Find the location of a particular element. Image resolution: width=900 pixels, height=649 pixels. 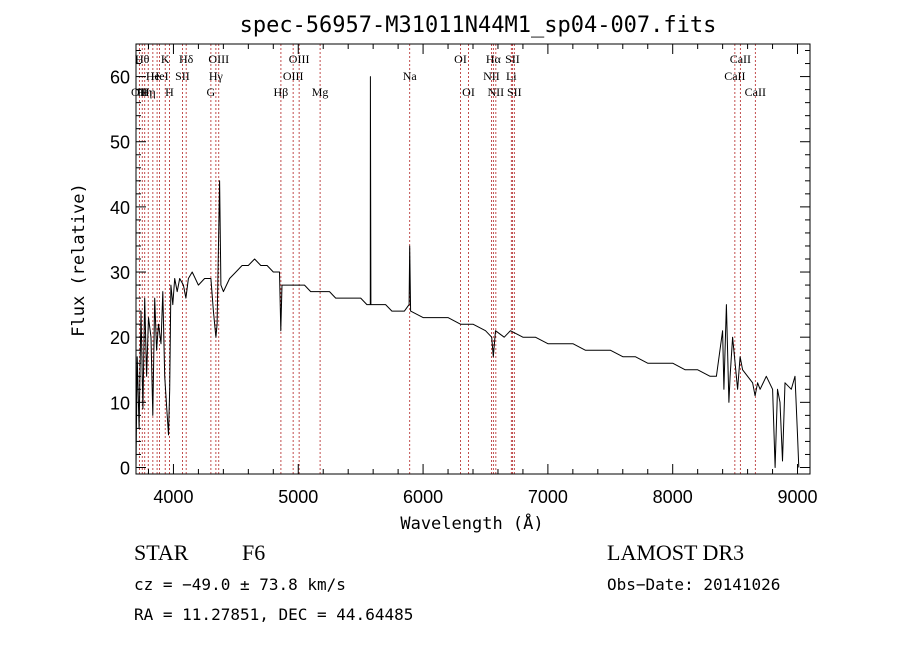

spectral-line-label-10: Hδ is located at coordinates (186, 59).